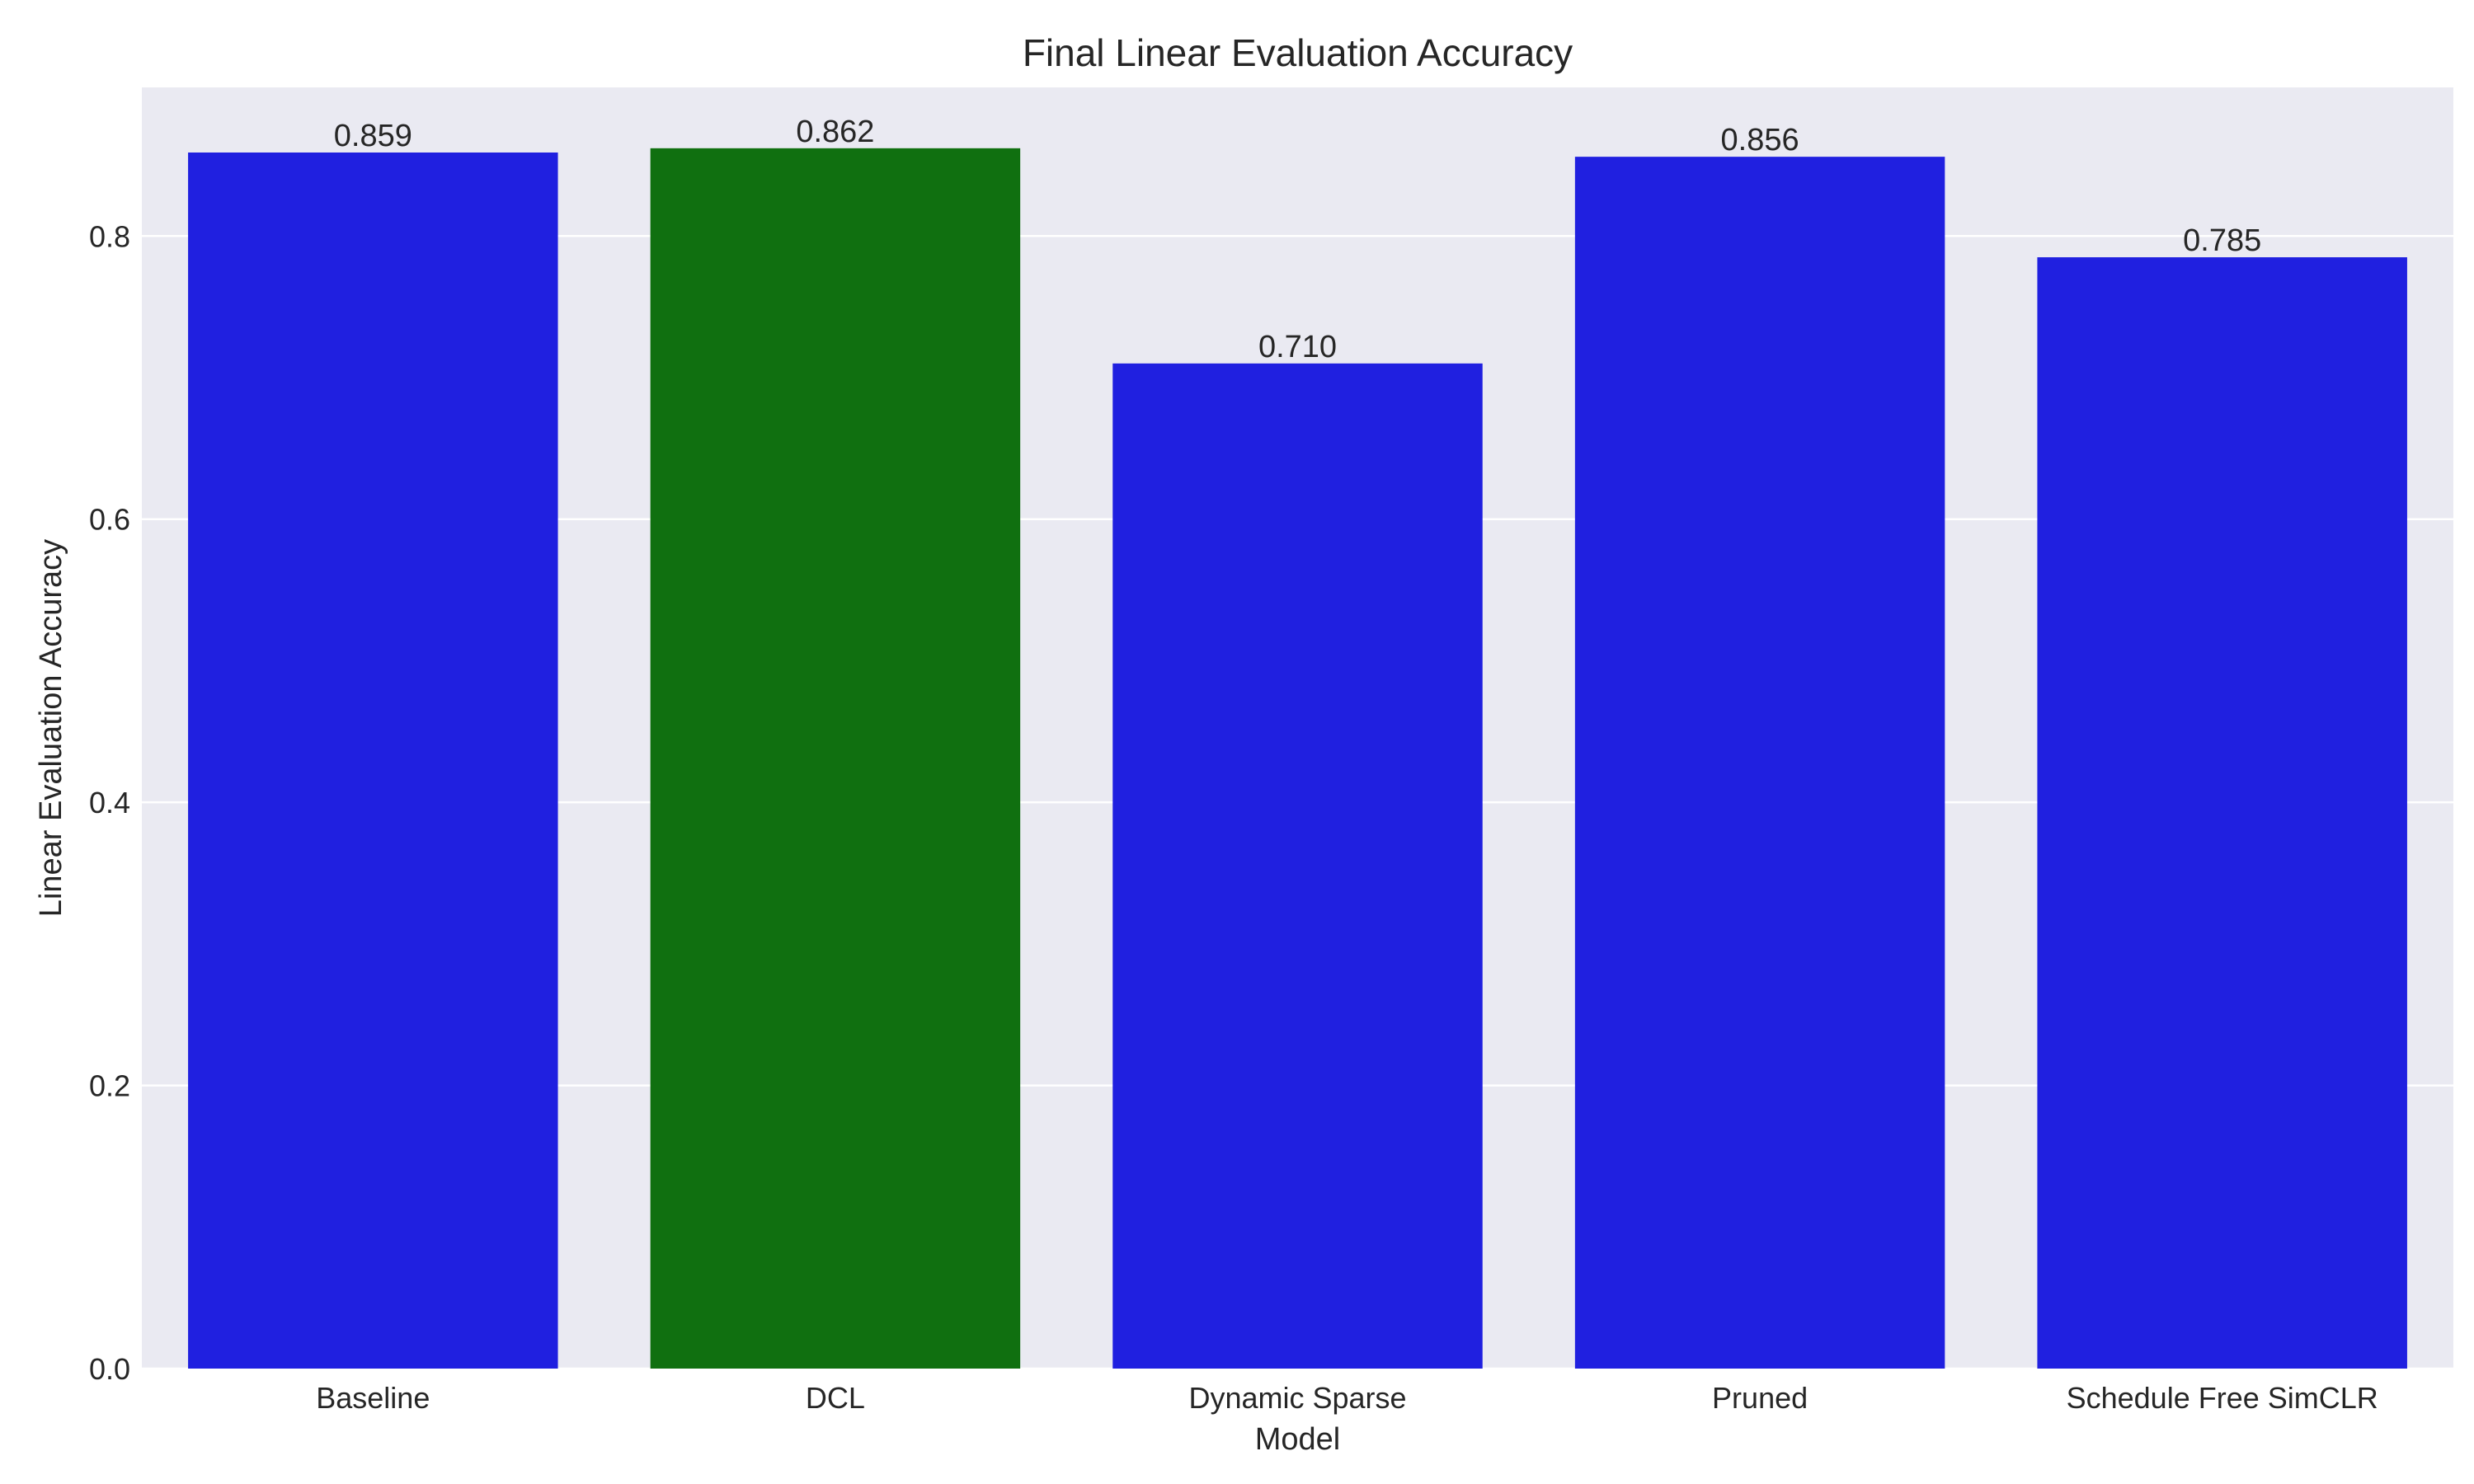 This screenshot has height=1484, width=2474. Describe the element at coordinates (1298, 52) in the screenshot. I see `chart-title: Final Linear Evaluation Accuracy` at that location.